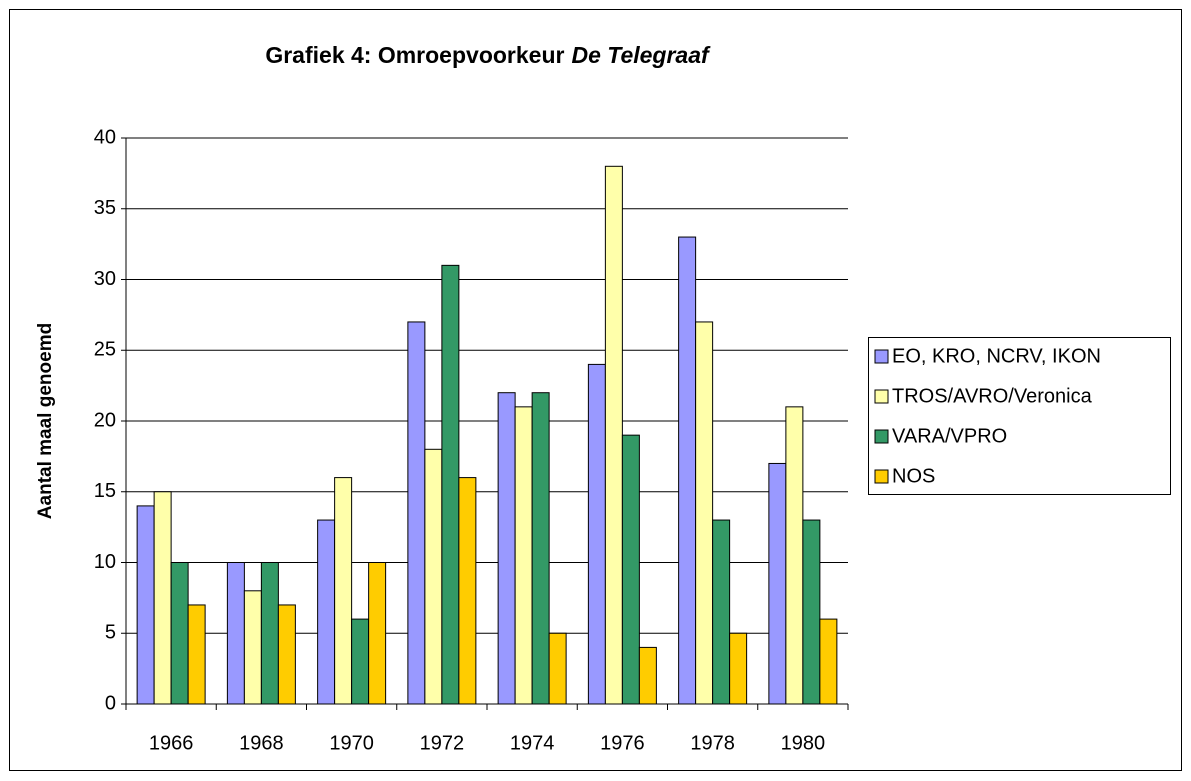 This screenshot has width=1191, height=781. Describe the element at coordinates (45, 421) in the screenshot. I see `y-axis-label: Aantal maal genoemd` at that location.